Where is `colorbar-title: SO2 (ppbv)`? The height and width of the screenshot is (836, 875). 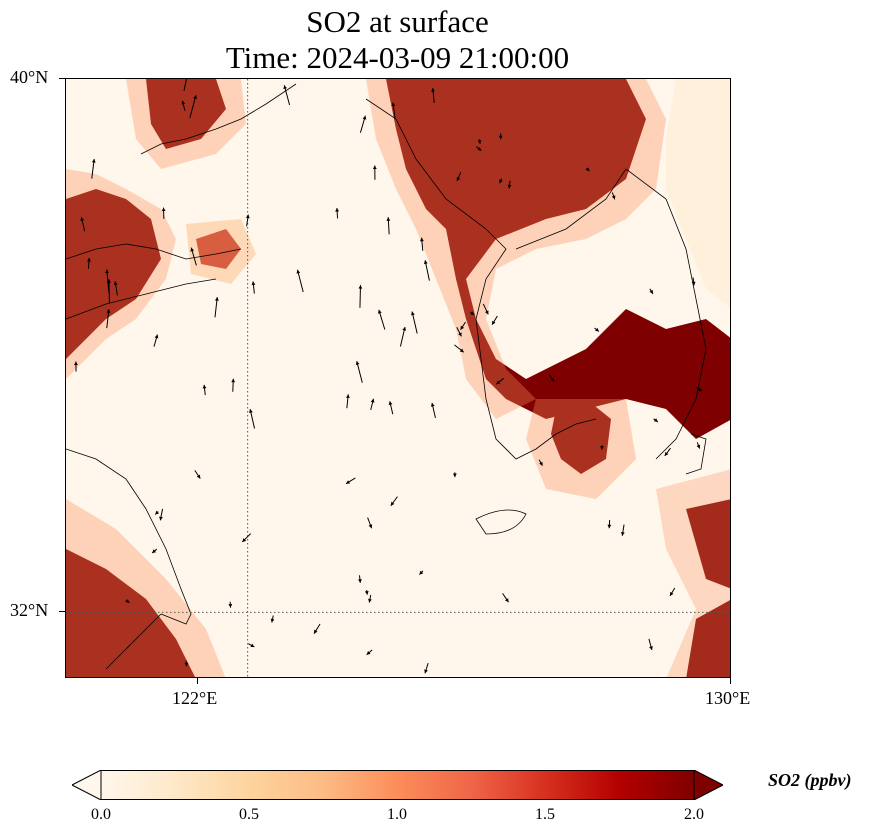 colorbar-title: SO2 (ppbv) is located at coordinates (810, 780).